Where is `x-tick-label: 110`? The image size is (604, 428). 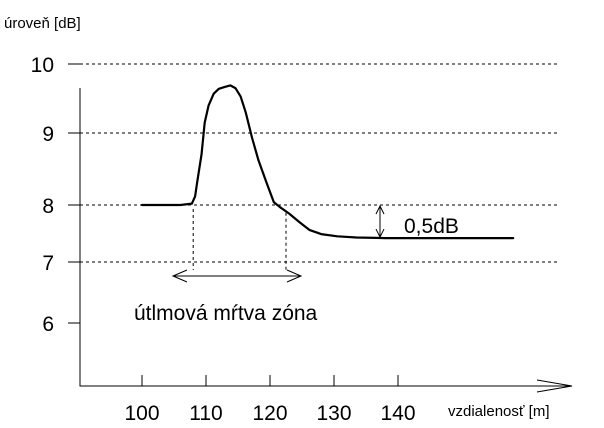
x-tick-label: 110 is located at coordinates (205, 413).